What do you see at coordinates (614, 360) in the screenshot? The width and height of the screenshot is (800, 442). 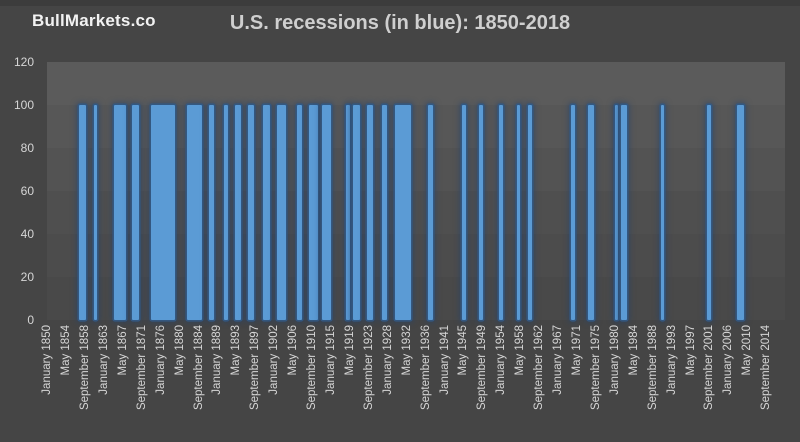 I see `x-tick-label: January 1980` at bounding box center [614, 360].